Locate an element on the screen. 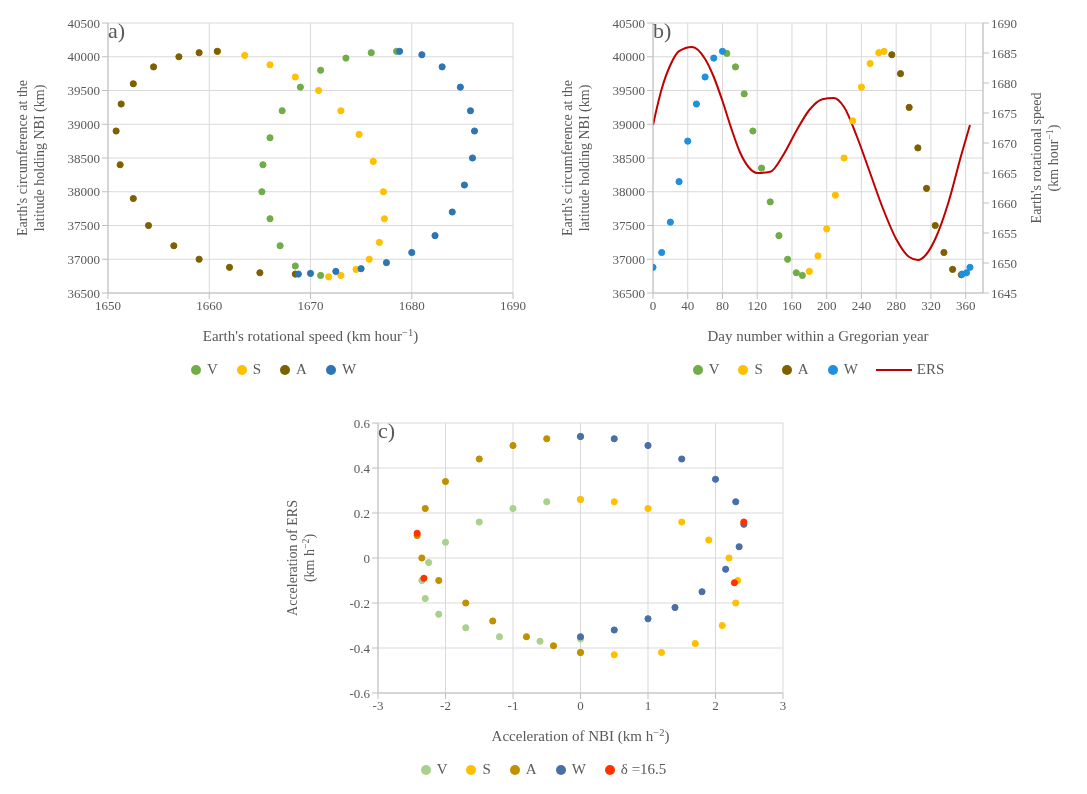 This screenshot has height=794, width=1087. annotation: b) is located at coordinates (662, 31).